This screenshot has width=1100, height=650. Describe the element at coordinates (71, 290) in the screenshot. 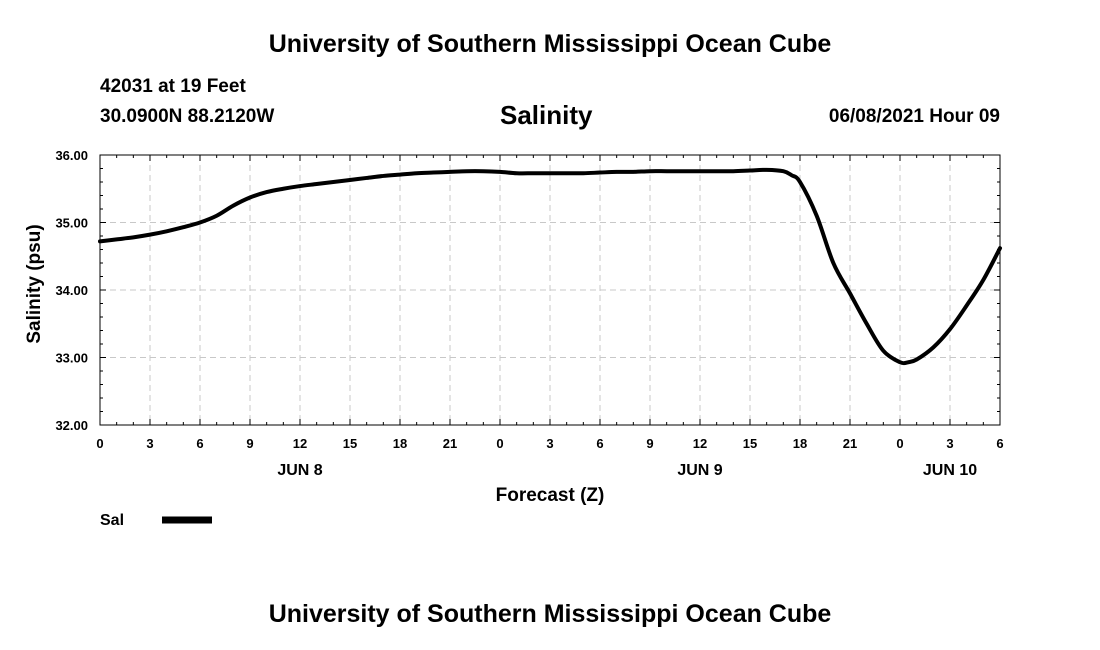

I see `y-tick-label: 34.00` at that location.